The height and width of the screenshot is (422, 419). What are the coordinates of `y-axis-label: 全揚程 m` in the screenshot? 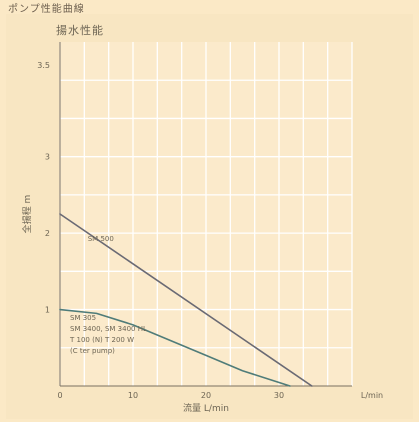 It's located at (27, 214).